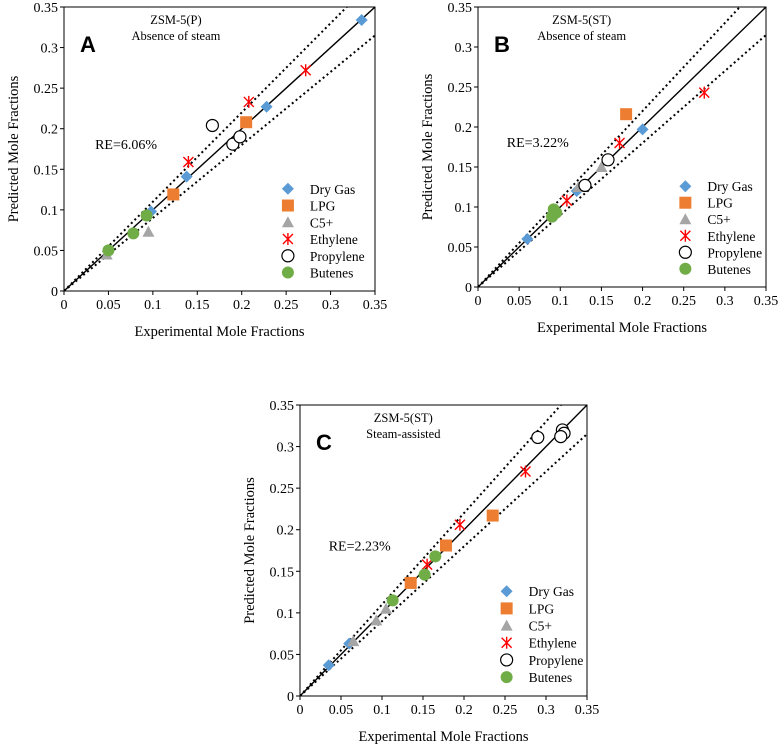  What do you see at coordinates (587, 710) in the screenshot?
I see `x-tick-label: 0.35` at bounding box center [587, 710].